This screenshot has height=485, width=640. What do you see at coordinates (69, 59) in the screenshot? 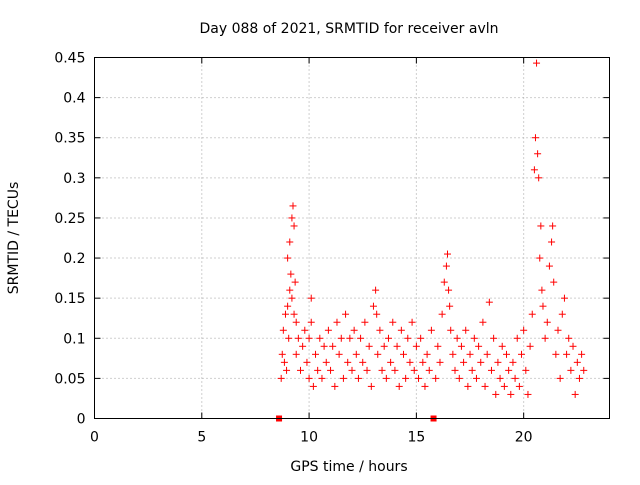
I see `y-tick-label: 0.45` at bounding box center [69, 59].